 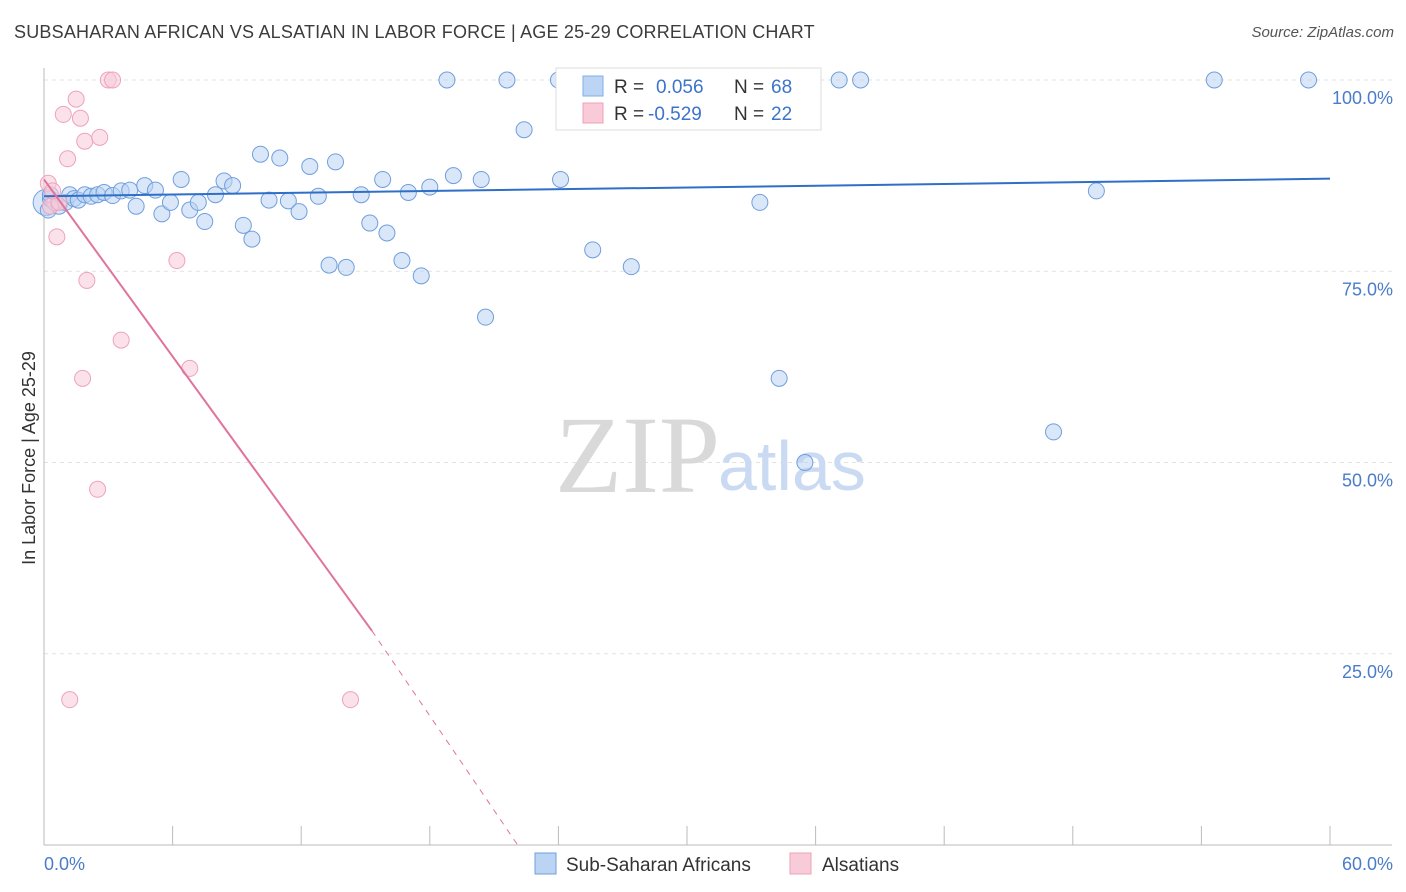 What do you see at coordinates (545, 863) in the screenshot?
I see `legend-swatch-subsaharan` at bounding box center [545, 863].